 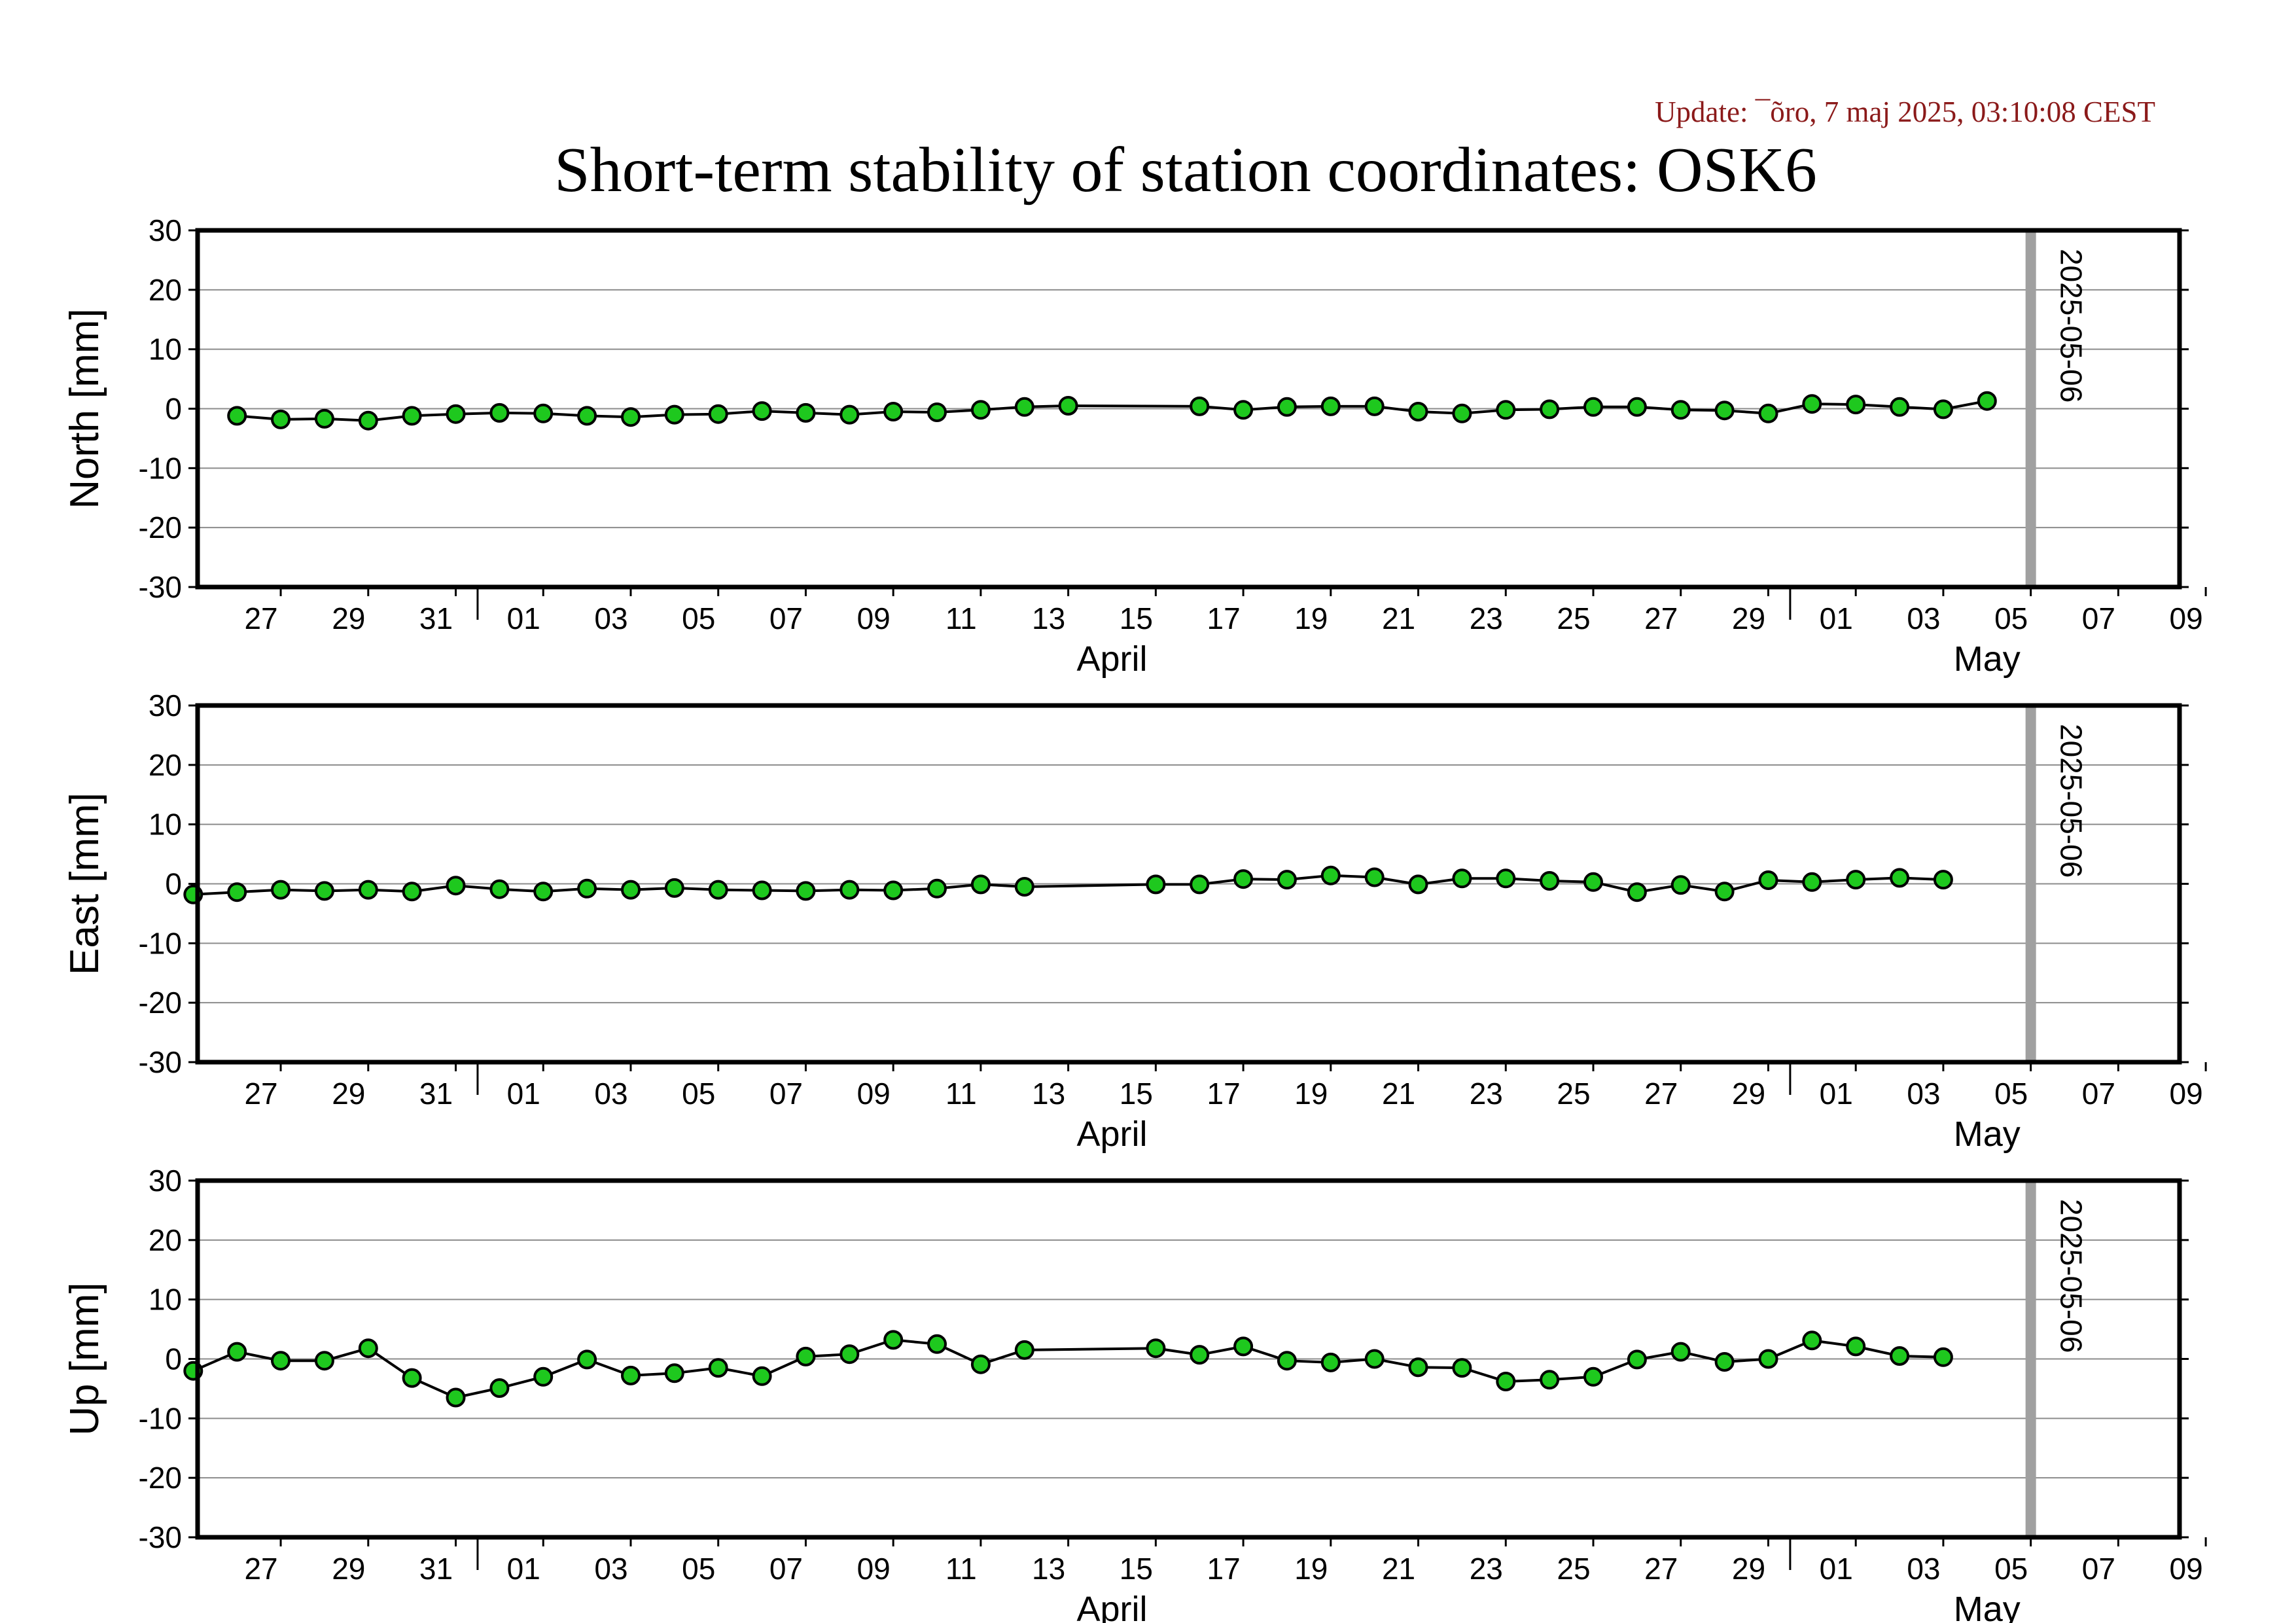 I want to click on y-tick-label: 0, so click(x=174, y=1359).